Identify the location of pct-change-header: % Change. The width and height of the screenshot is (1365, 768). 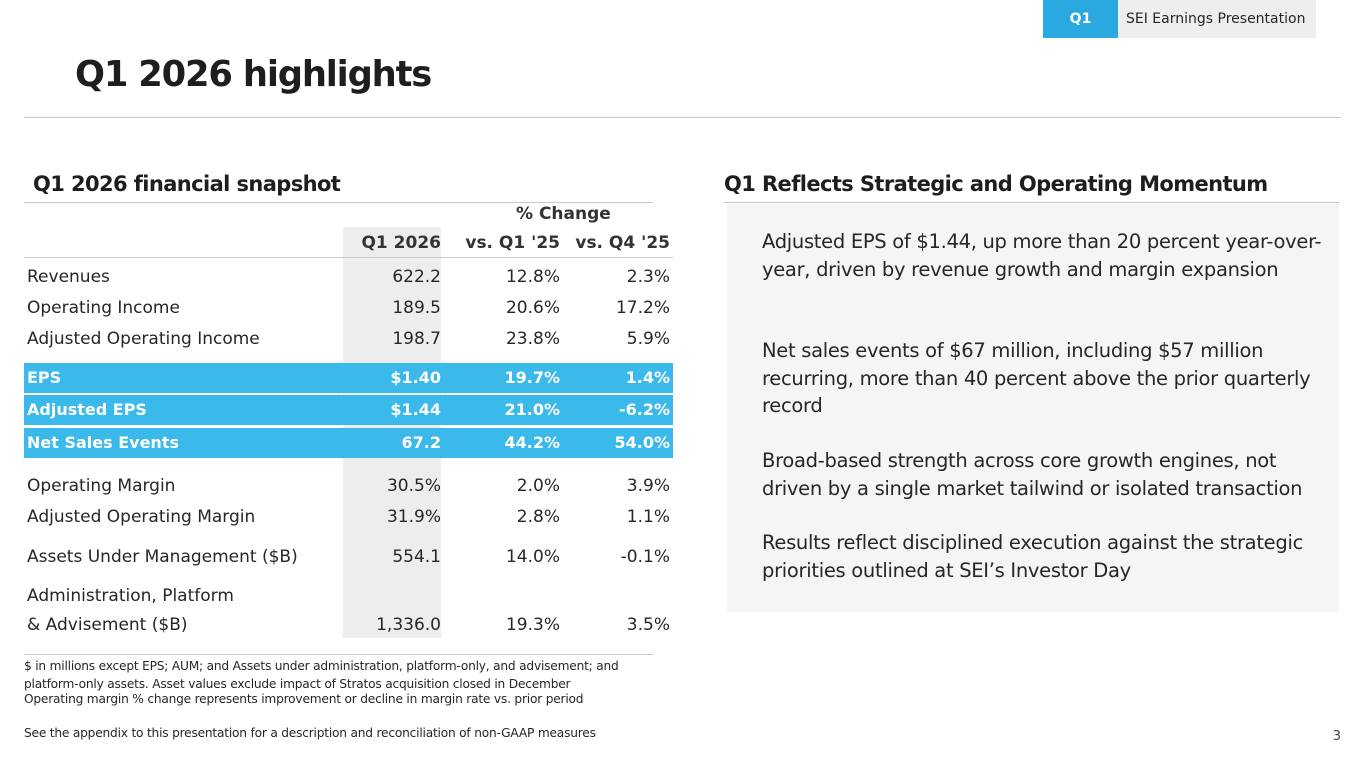
(563, 214).